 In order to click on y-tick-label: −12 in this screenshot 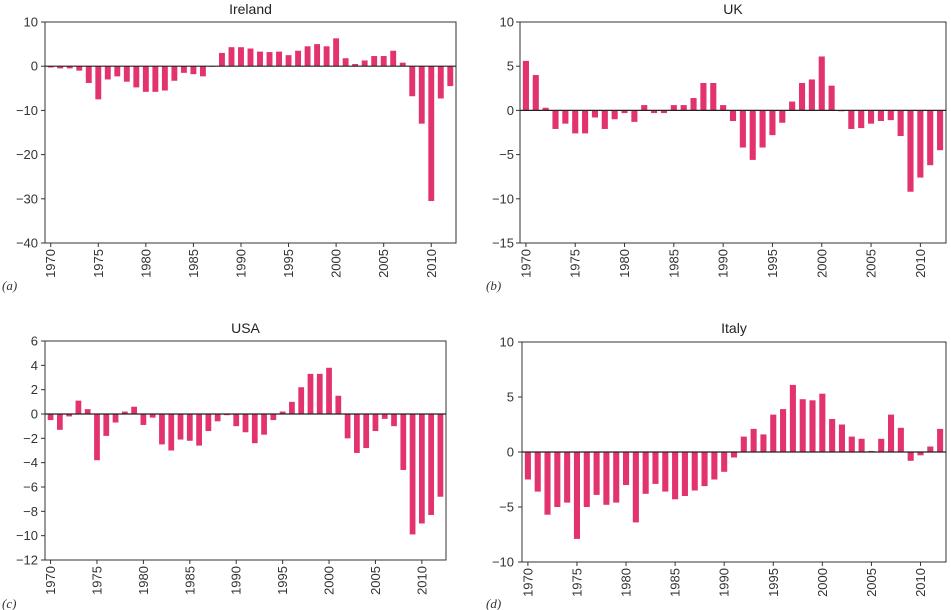, I will do `click(27, 560)`.